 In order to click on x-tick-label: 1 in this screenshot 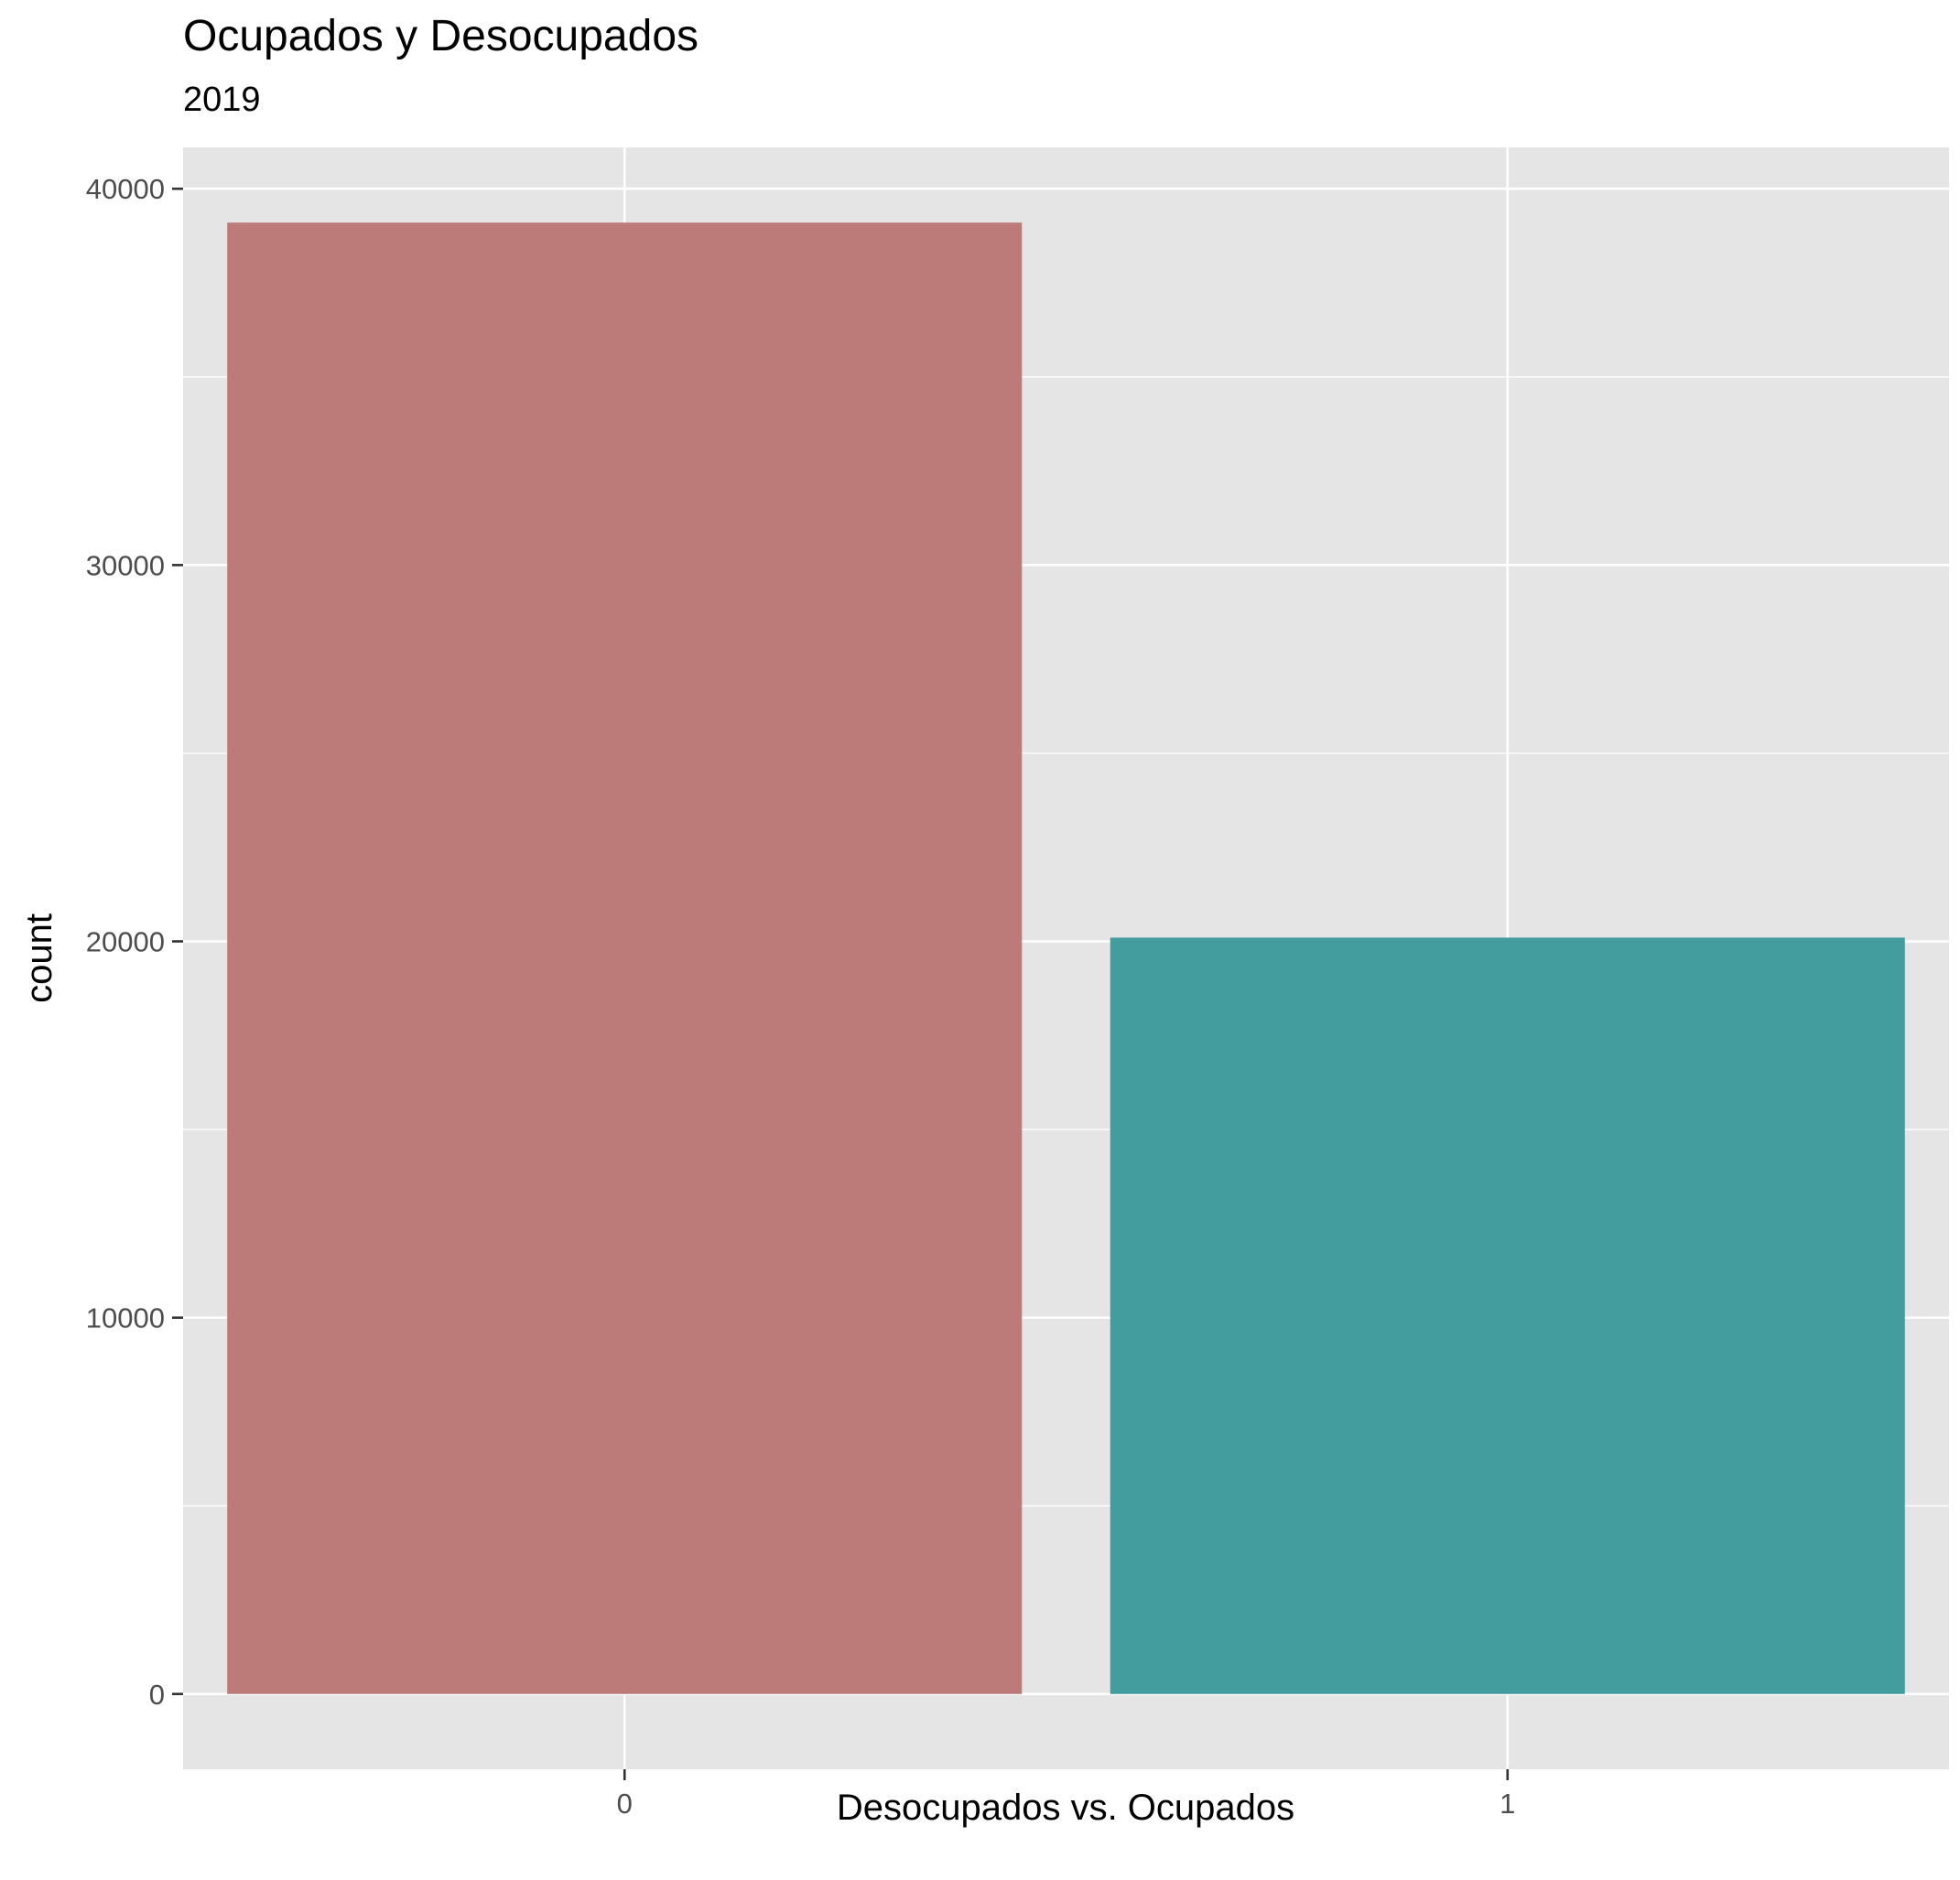, I will do `click(1507, 1804)`.